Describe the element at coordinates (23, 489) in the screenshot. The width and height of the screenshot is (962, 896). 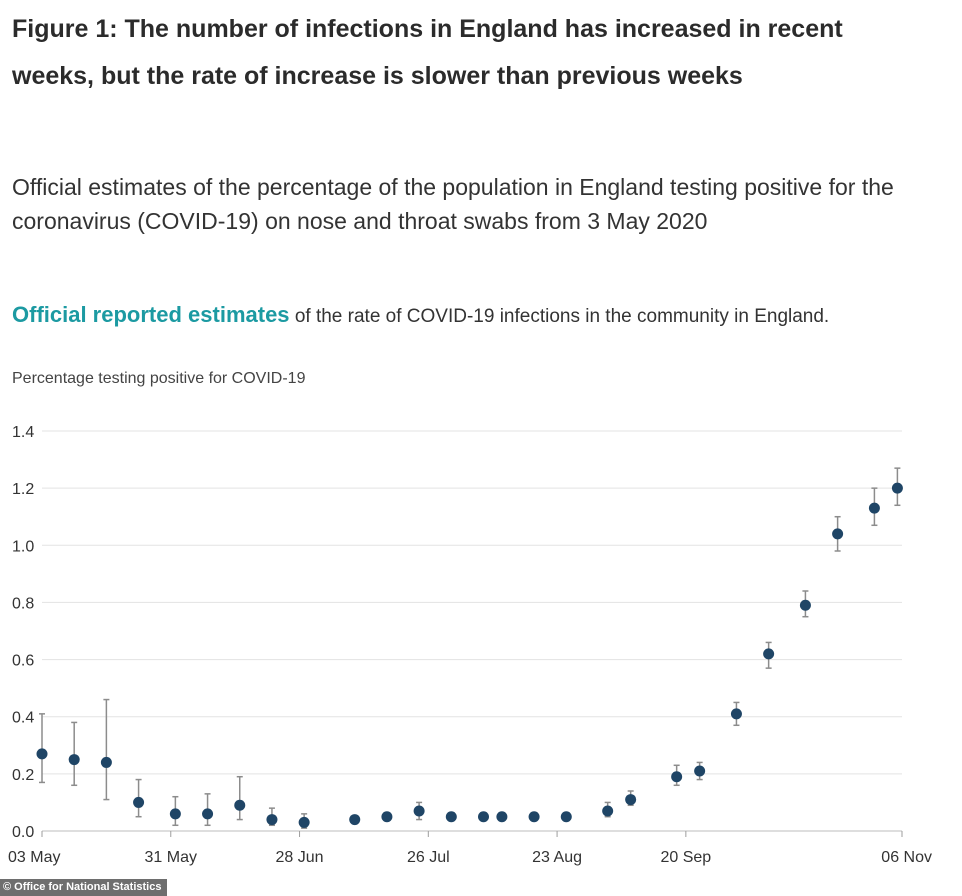
I see `y-tick-label: 1.2` at that location.